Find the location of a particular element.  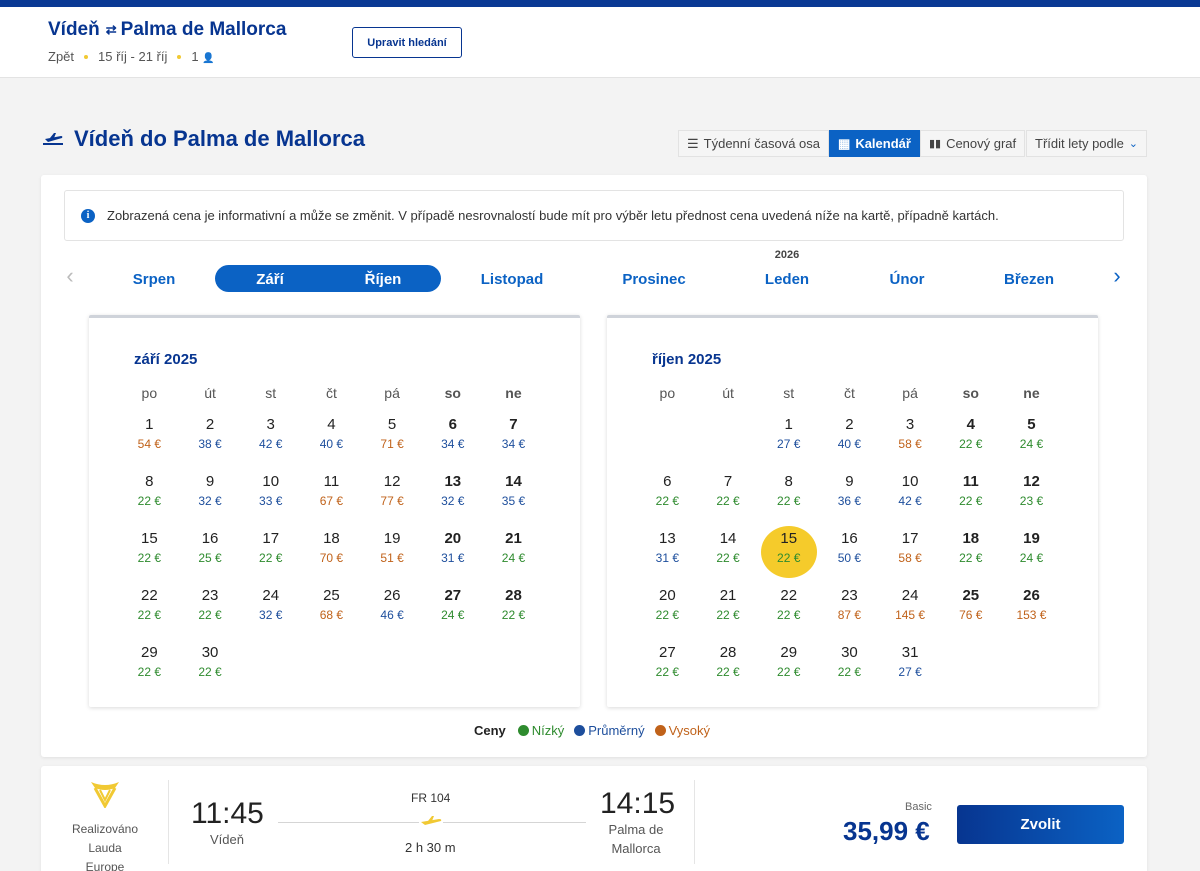

operator-line: Lauda is located at coordinates (105, 848).